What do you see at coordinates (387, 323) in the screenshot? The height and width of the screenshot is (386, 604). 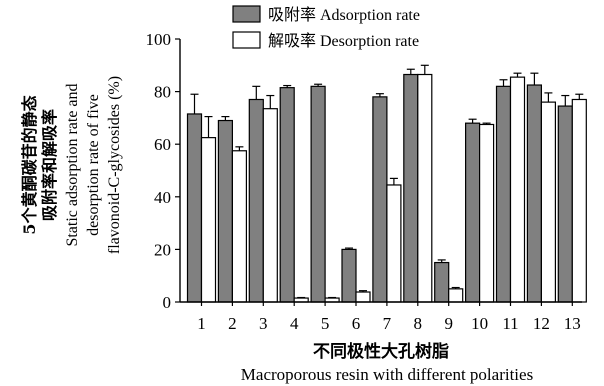 I see `x-tick-label-7: 7` at bounding box center [387, 323].